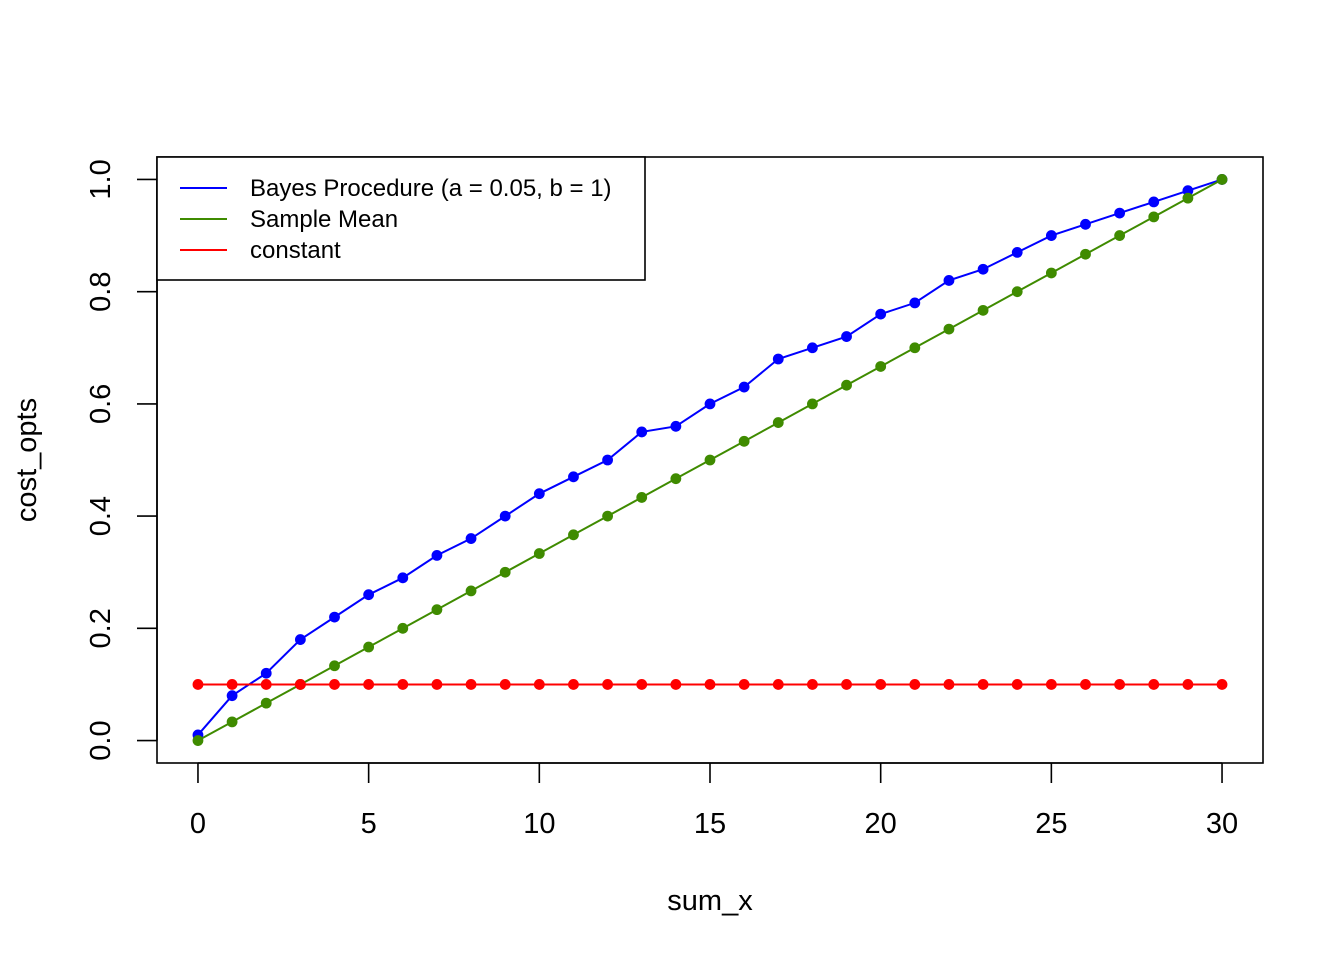 Image resolution: width=1344 pixels, height=960 pixels. What do you see at coordinates (369, 824) in the screenshot?
I see `x-tick-label: 5` at bounding box center [369, 824].